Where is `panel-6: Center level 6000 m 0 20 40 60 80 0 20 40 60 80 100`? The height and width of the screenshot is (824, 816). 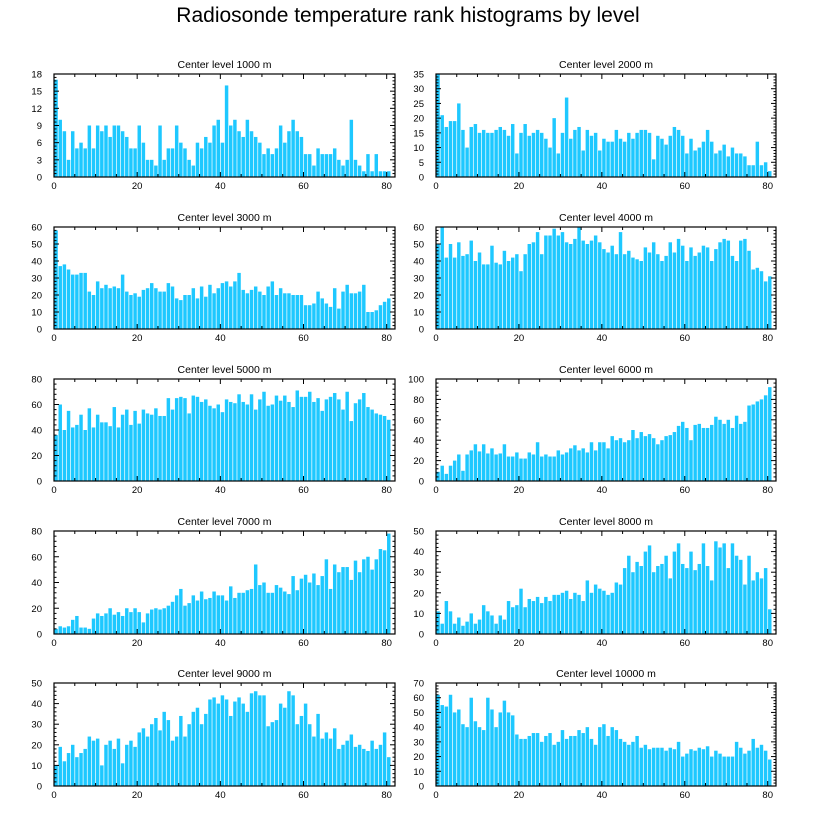 panel-6: Center level 6000 m 0 20 40 60 80 0 20 40 60 80 100 is located at coordinates (592, 430).